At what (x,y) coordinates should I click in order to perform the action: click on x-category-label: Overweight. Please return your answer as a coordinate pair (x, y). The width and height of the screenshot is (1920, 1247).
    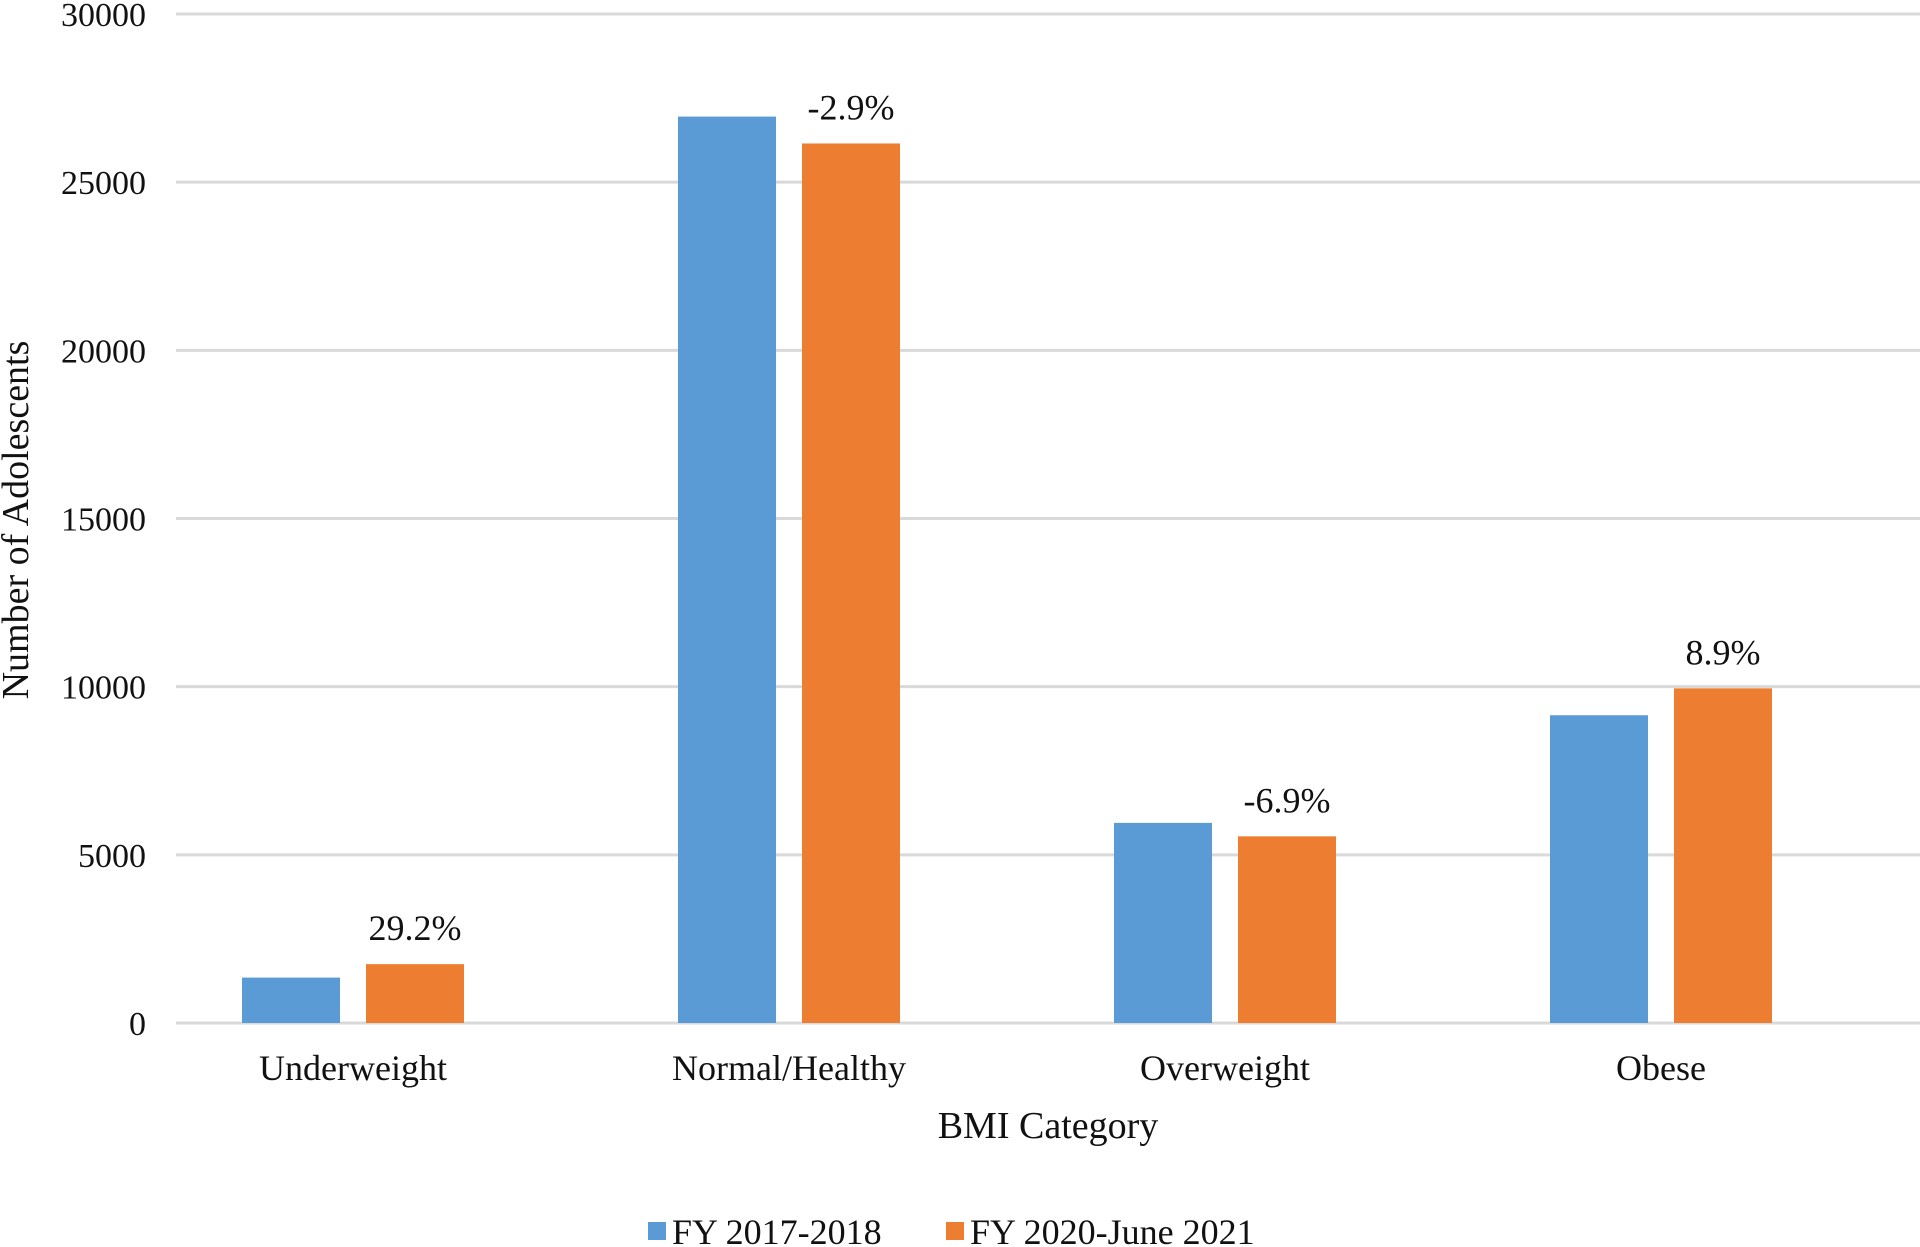
    Looking at the image, I should click on (1225, 1068).